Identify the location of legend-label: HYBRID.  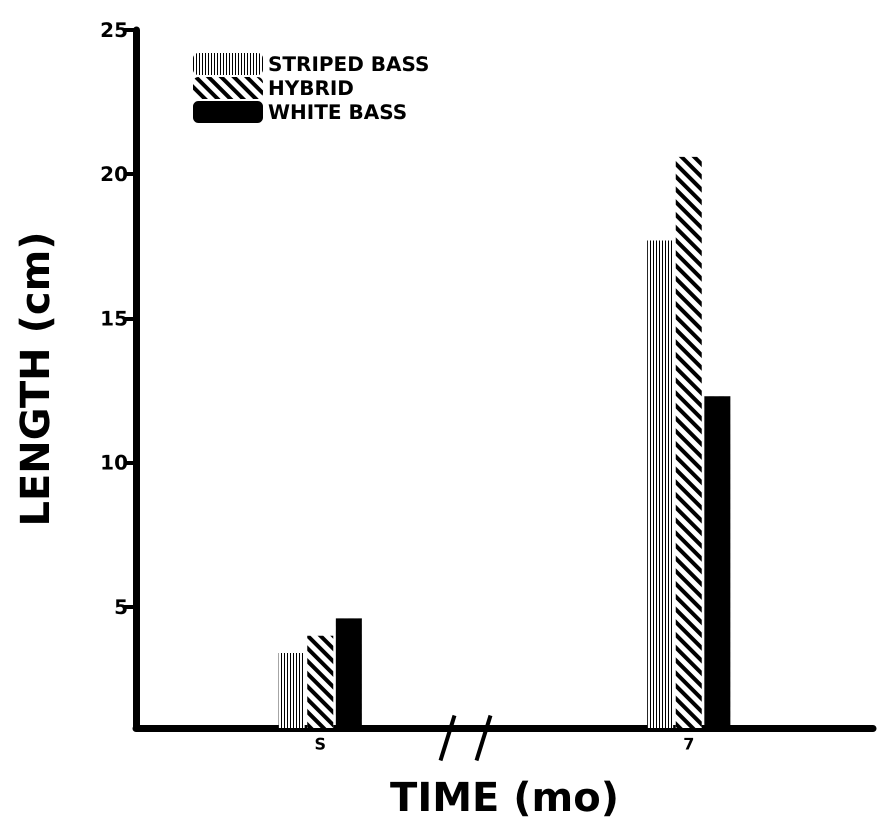
(311, 88).